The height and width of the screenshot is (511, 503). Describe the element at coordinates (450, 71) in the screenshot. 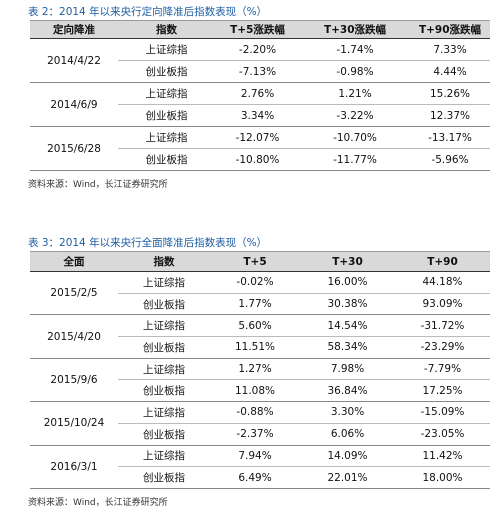

I see `cell: 4.44%` at that location.